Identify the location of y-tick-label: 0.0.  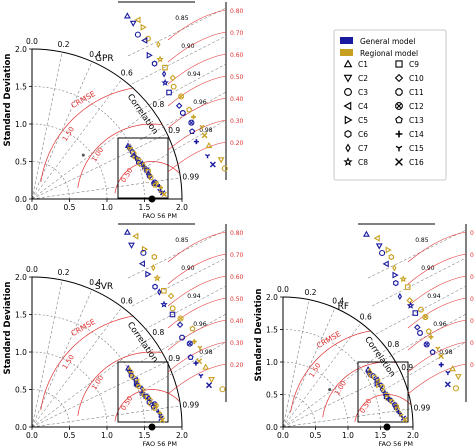
(21, 427).